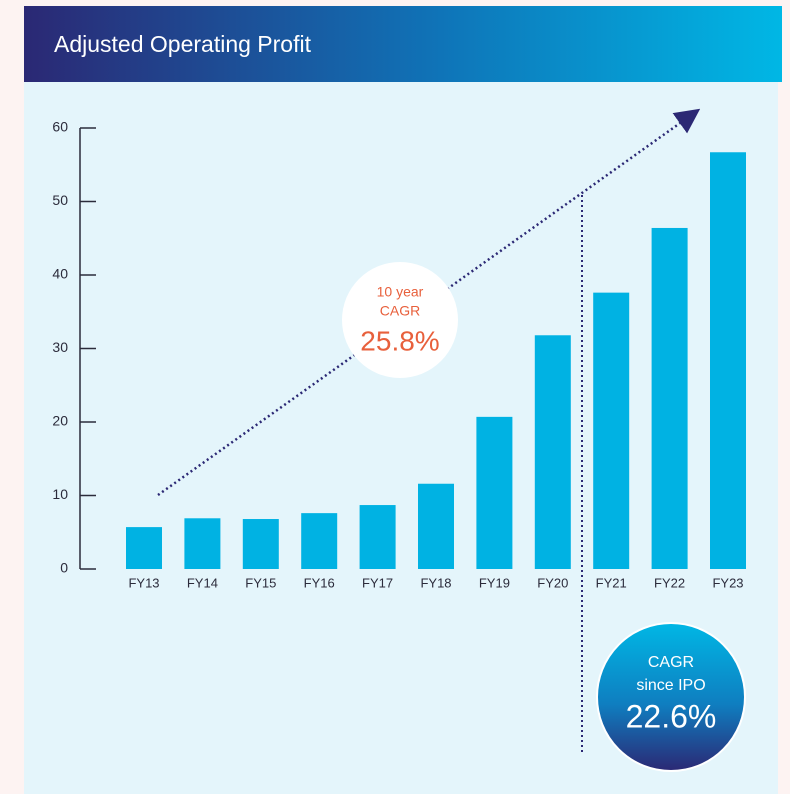 The height and width of the screenshot is (794, 790). What do you see at coordinates (60, 347) in the screenshot?
I see `y-tick-label: 30` at bounding box center [60, 347].